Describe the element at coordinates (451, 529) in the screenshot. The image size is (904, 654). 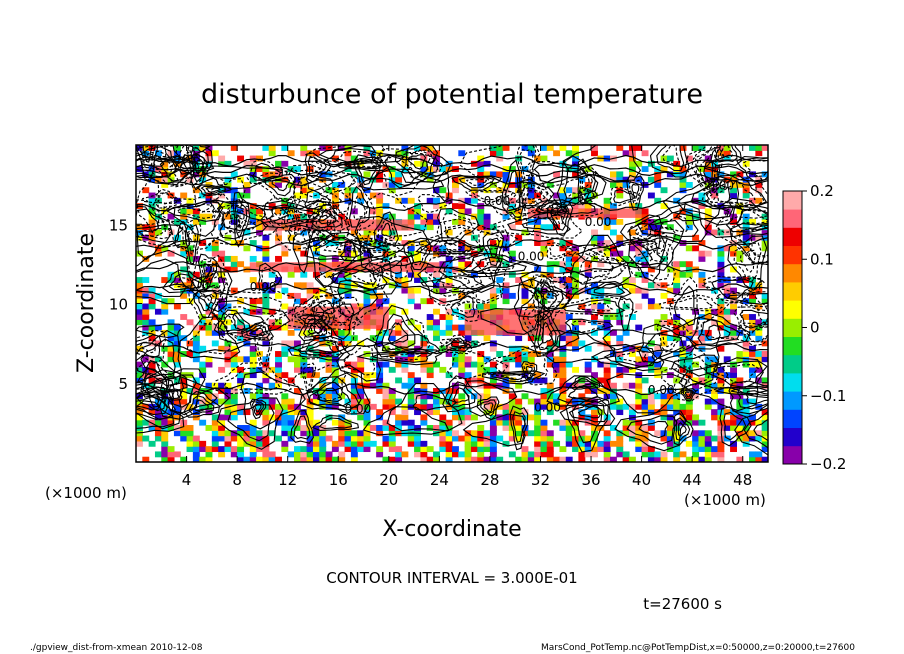
I see `x-axis-label: X-coordinate` at that location.